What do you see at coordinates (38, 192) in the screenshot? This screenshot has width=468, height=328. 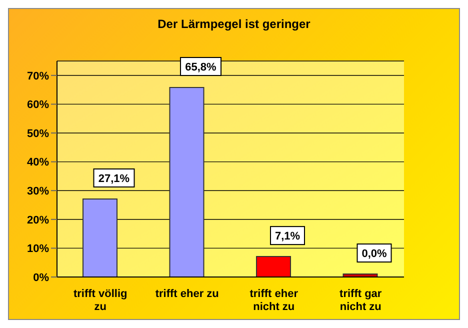 I see `y-tick-label: 30%` at bounding box center [38, 192].